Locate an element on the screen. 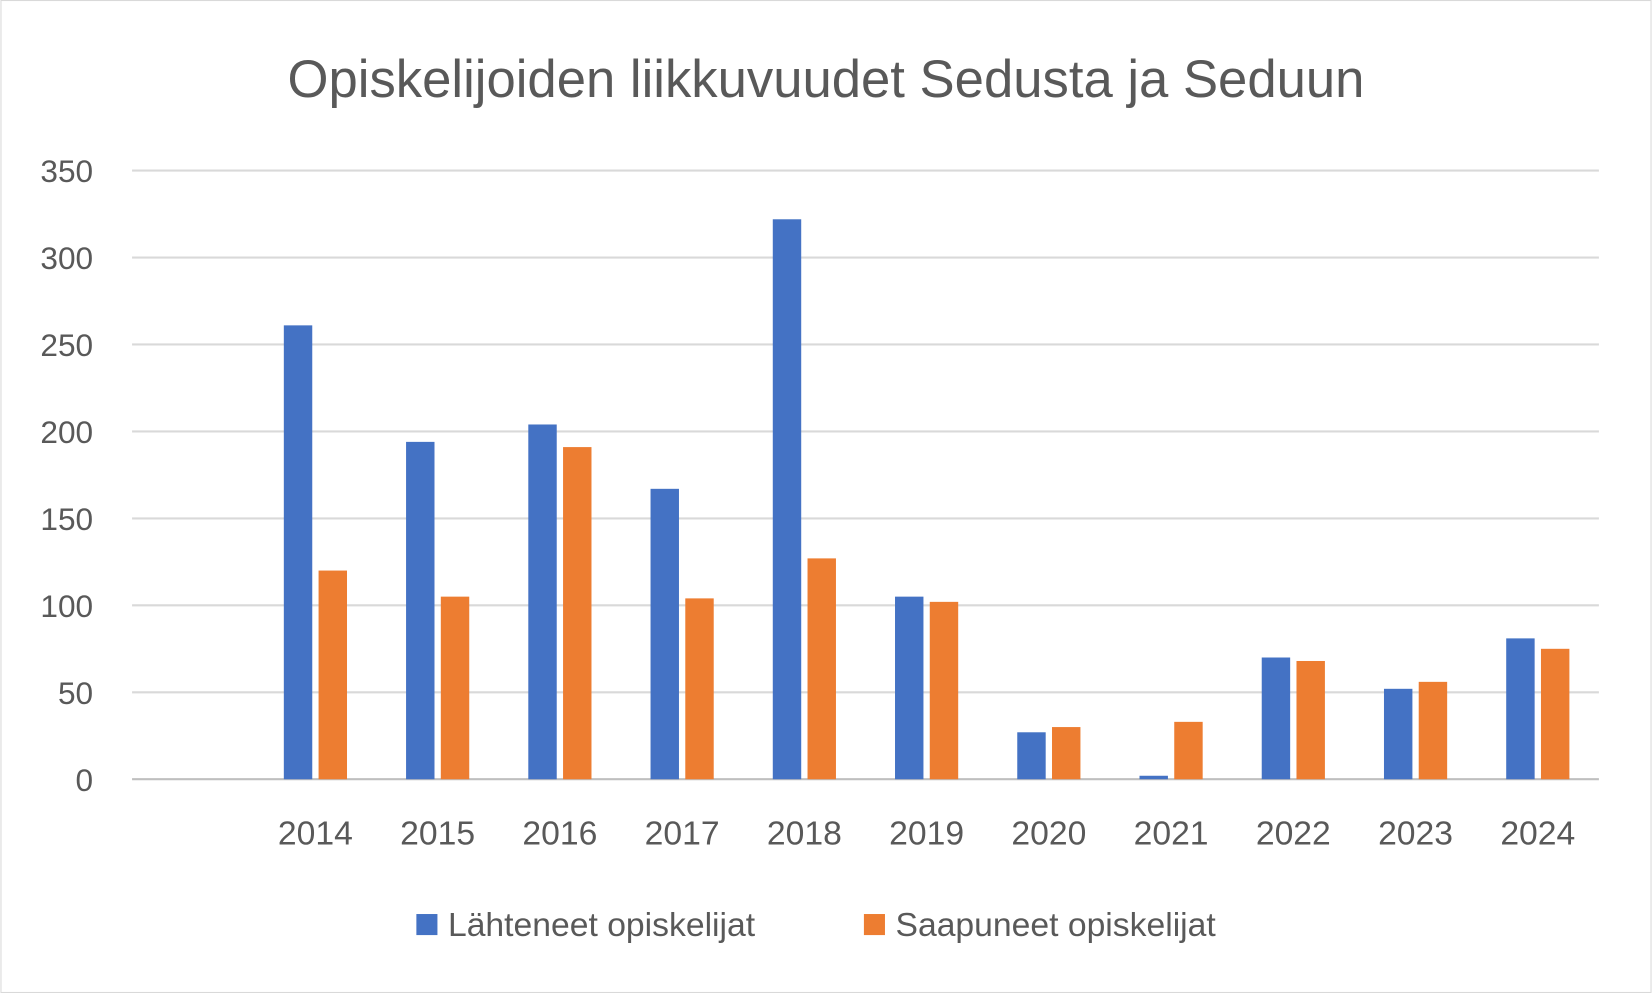 The width and height of the screenshot is (1652, 993). x-tick-label: 2024 is located at coordinates (1537, 834).